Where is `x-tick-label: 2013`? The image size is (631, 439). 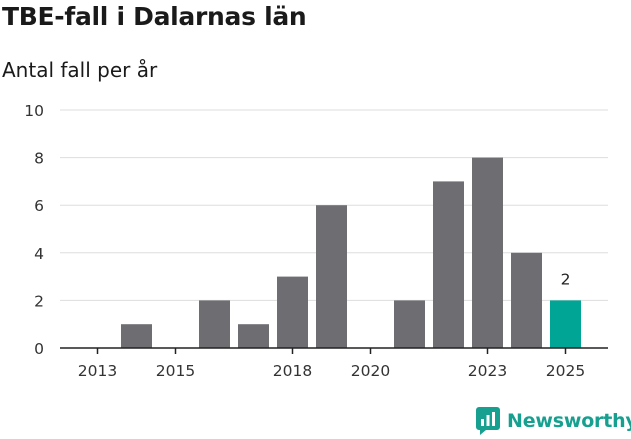
x-tick-label: 2013 is located at coordinates (97, 371).